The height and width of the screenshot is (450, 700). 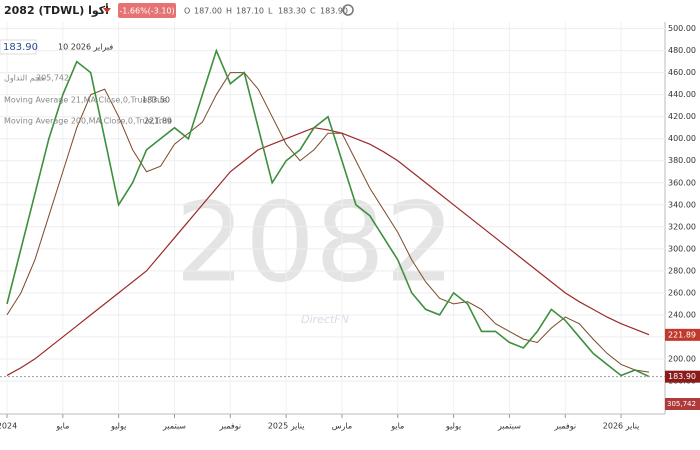 I want to click on ohlc-value: 183.90, so click(x=334, y=11).